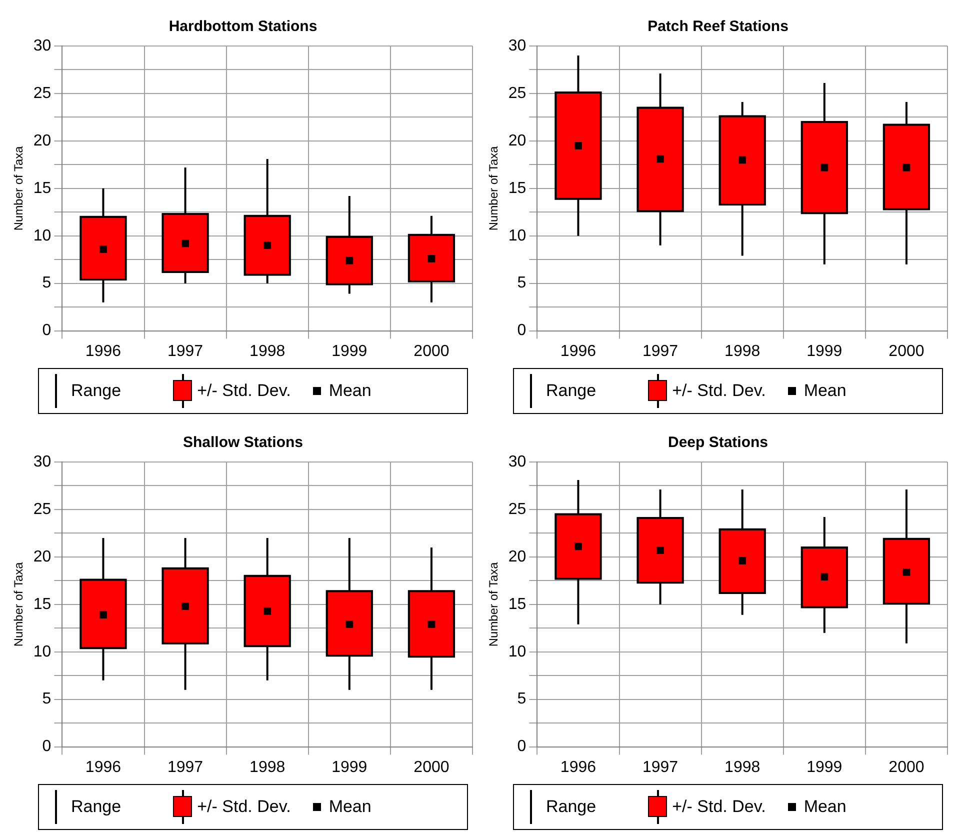 This screenshot has width=961, height=839. I want to click on chart-title: Shallow Stations, so click(243, 443).